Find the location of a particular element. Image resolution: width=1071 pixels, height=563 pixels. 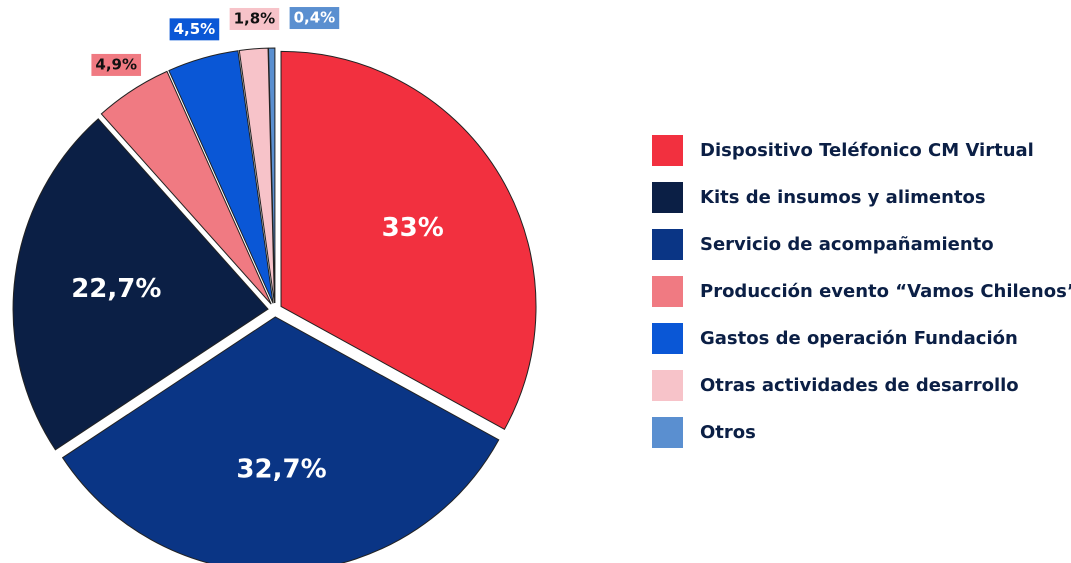

data-label-box: 4,5% is located at coordinates (194, 29).